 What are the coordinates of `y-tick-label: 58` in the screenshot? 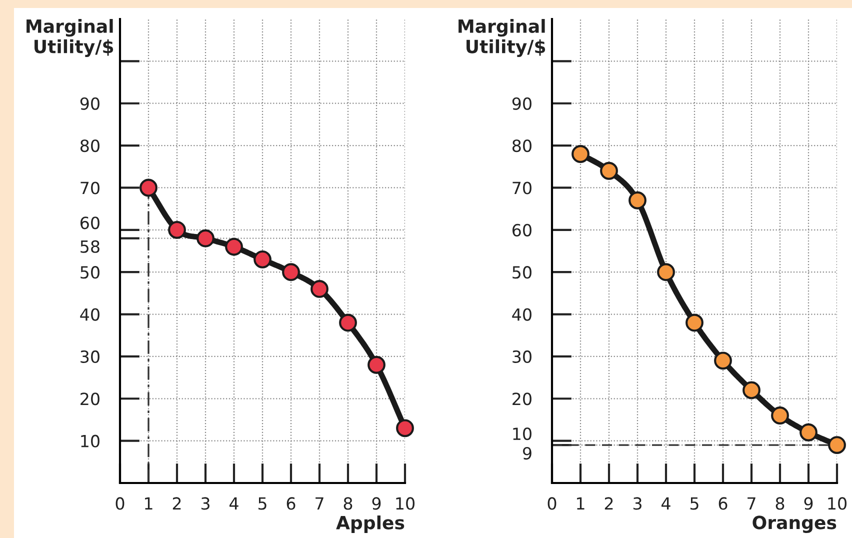 It's located at (90, 246).